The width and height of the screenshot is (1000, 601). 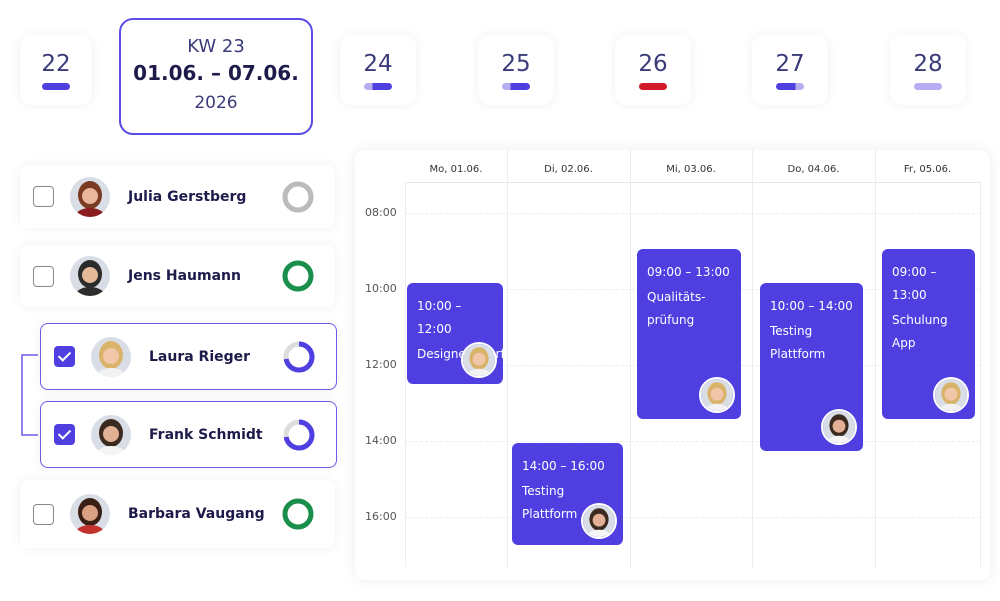 What do you see at coordinates (692, 182) in the screenshot?
I see `header-divider` at bounding box center [692, 182].